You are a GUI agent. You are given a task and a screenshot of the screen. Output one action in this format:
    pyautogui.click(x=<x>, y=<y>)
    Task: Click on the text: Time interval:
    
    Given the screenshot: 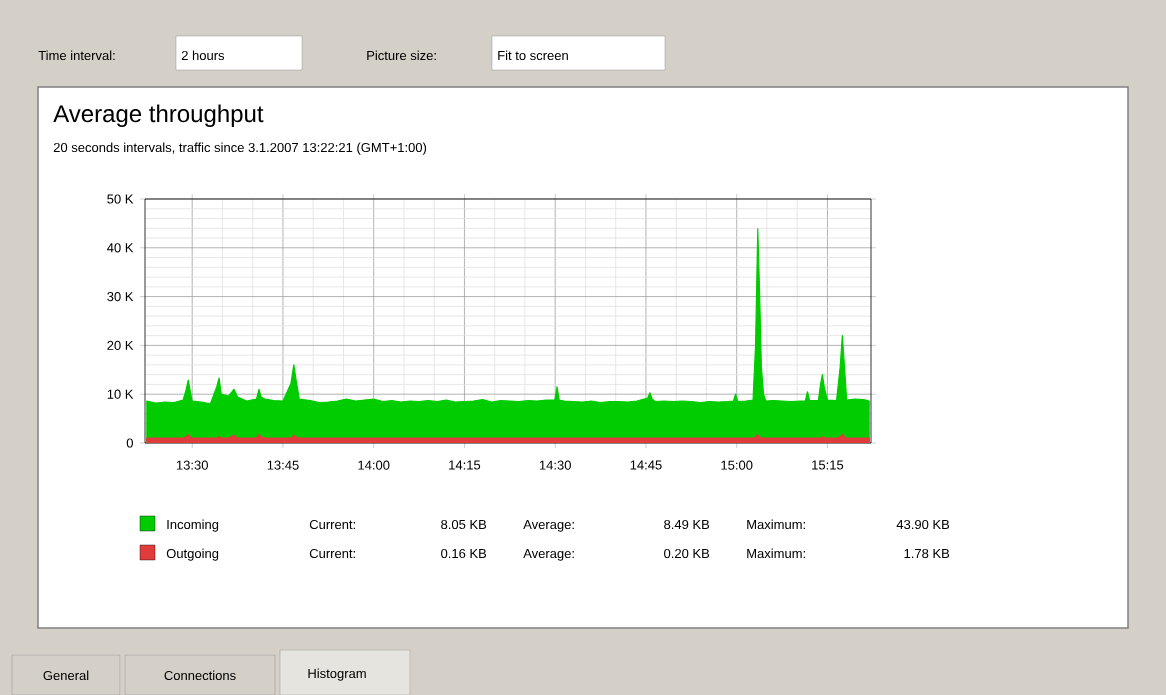 What is the action you would take?
    pyautogui.click(x=76, y=55)
    